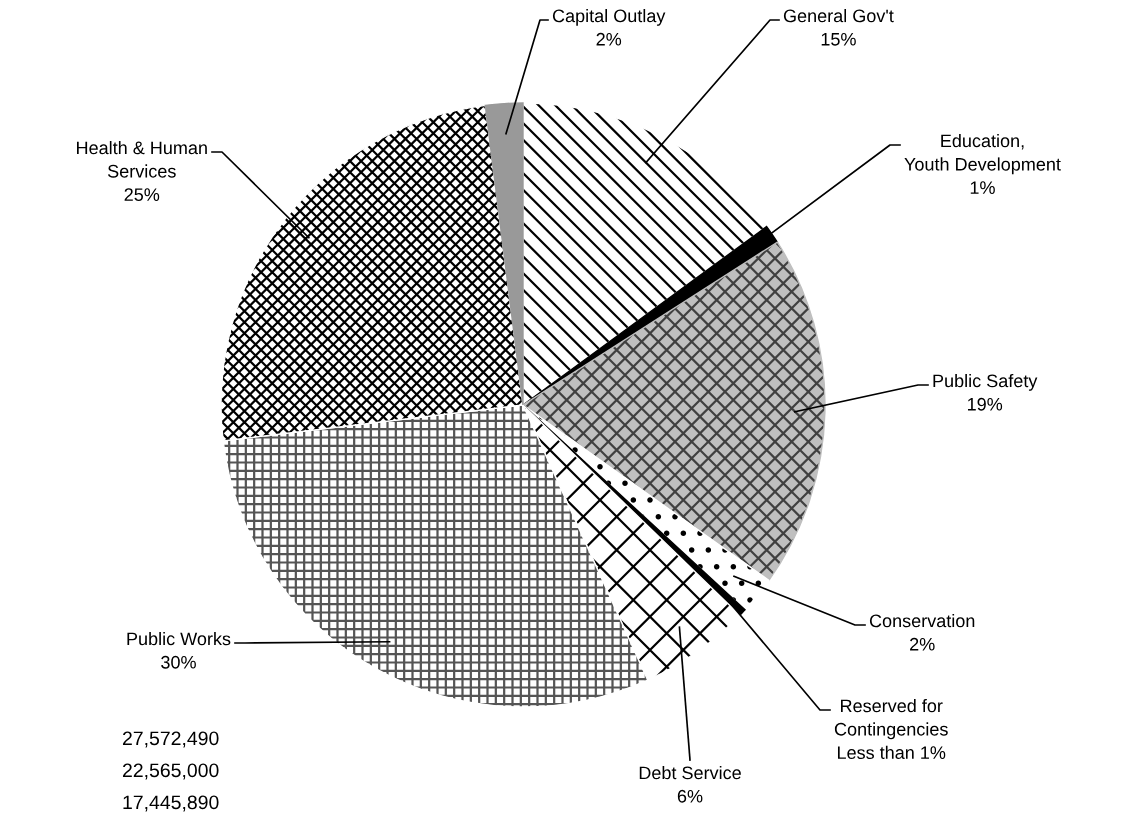  Describe the element at coordinates (985, 404) in the screenshot. I see `data-label: 19%` at that location.